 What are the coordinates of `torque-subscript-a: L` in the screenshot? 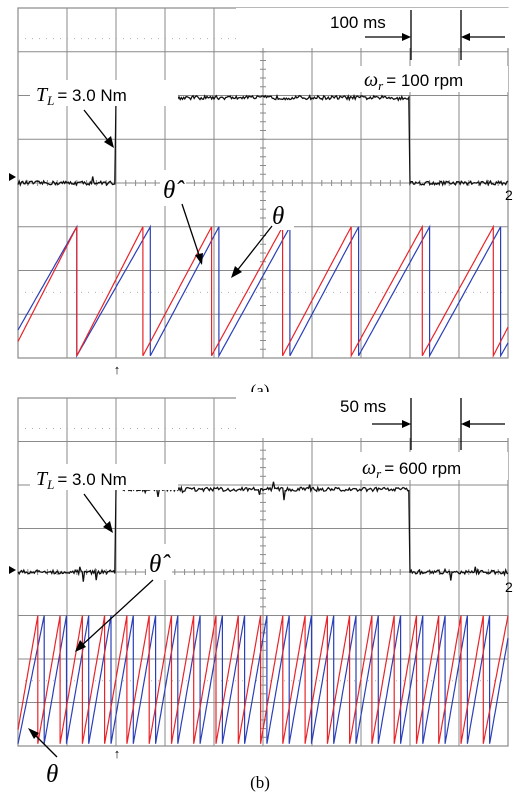 It's located at (50, 100).